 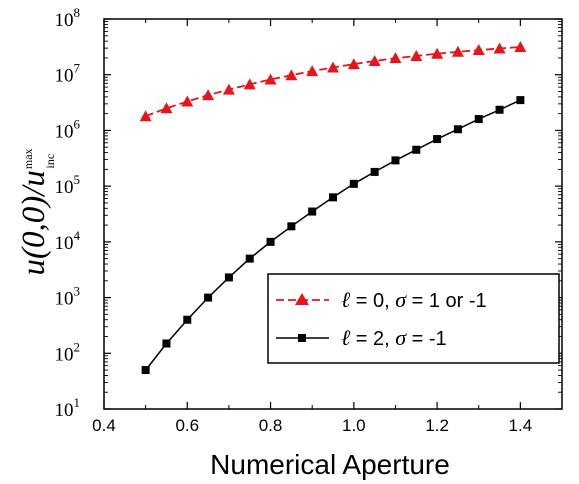 I want to click on x-tick-label: 1.2, so click(x=437, y=425).